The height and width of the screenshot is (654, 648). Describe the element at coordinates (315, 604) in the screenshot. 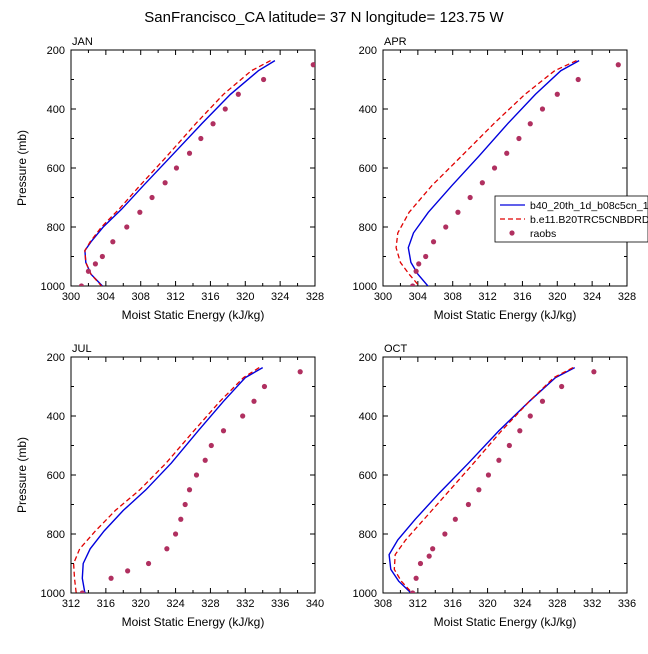

I see `x-tick-label: 340` at that location.